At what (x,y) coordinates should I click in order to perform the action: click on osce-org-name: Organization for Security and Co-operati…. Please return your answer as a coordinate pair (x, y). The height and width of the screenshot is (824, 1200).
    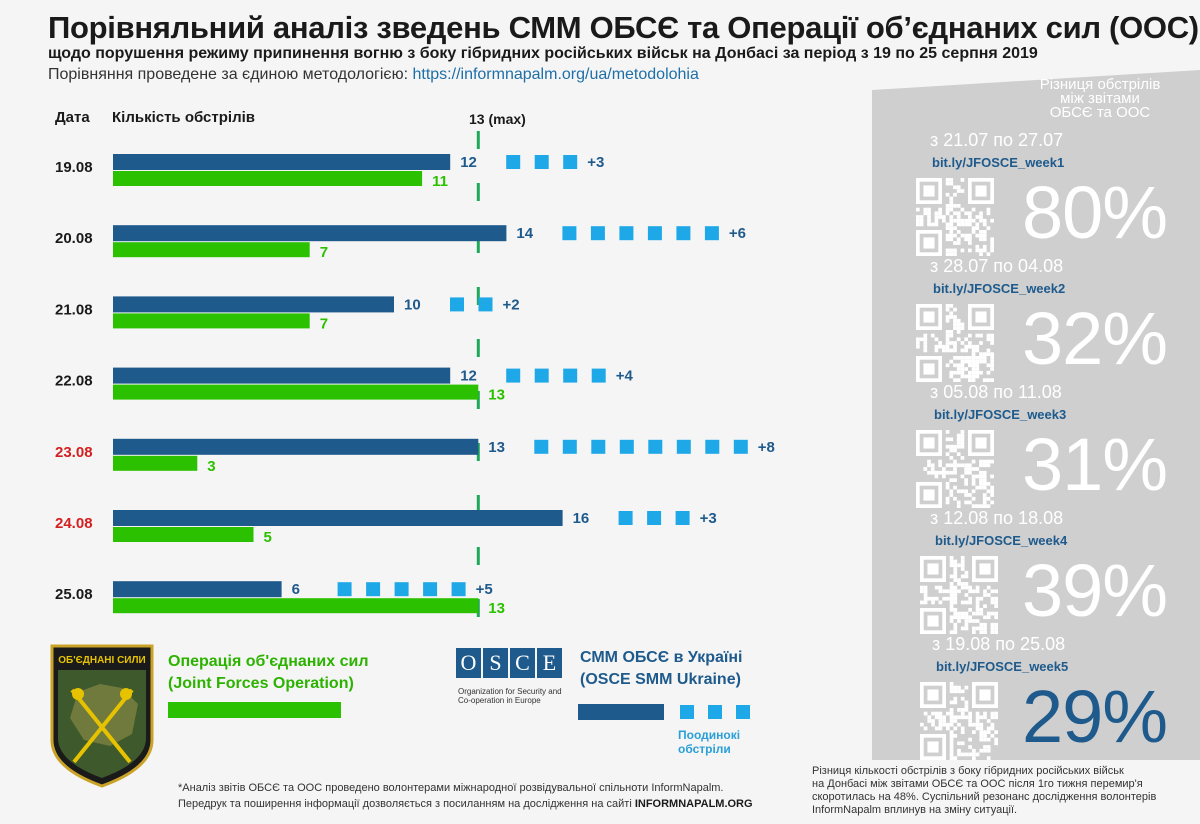
    Looking at the image, I should click on (510, 696).